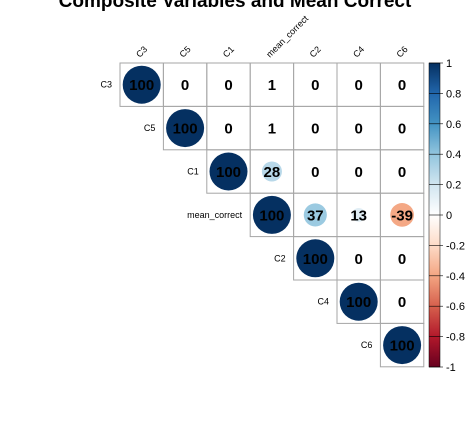 Image resolution: width=471 pixels, height=437 pixels. I want to click on chart-title: Composite Variables and Mean Correct, so click(235, 6).